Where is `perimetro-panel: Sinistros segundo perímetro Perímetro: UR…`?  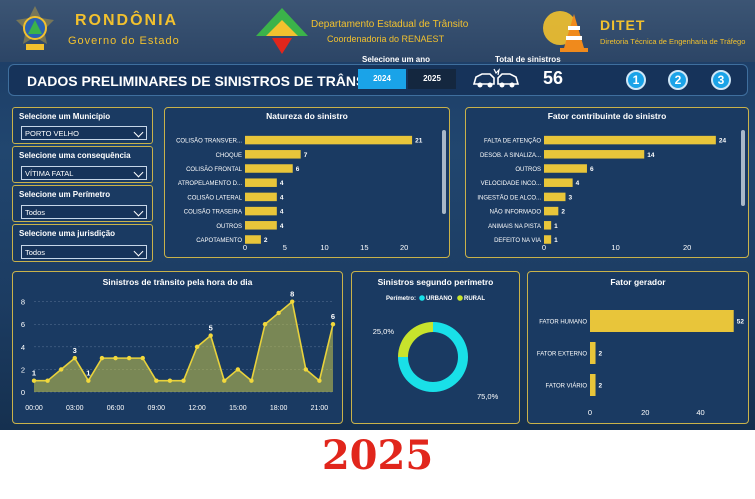 perimetro-panel: Sinistros segundo perímetro Perímetro: UR… is located at coordinates (435, 347).